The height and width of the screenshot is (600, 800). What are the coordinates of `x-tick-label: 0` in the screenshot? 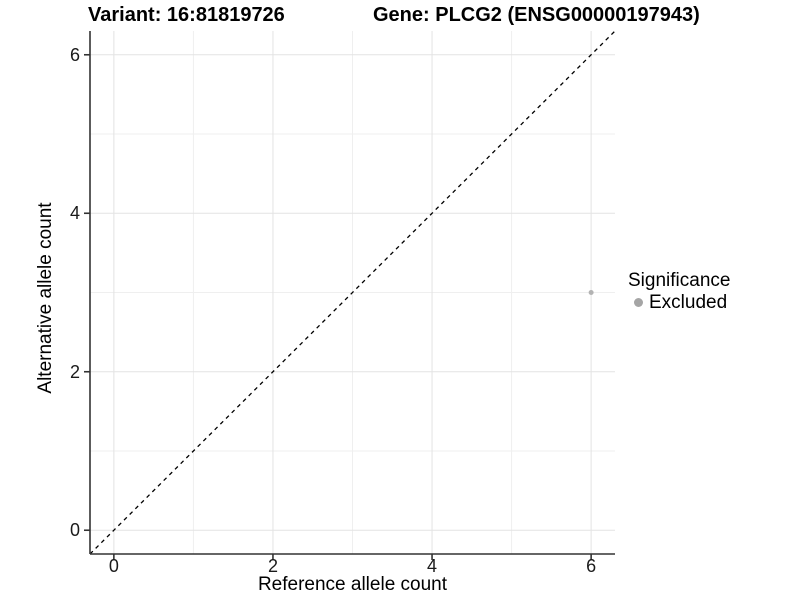 It's located at (113, 566).